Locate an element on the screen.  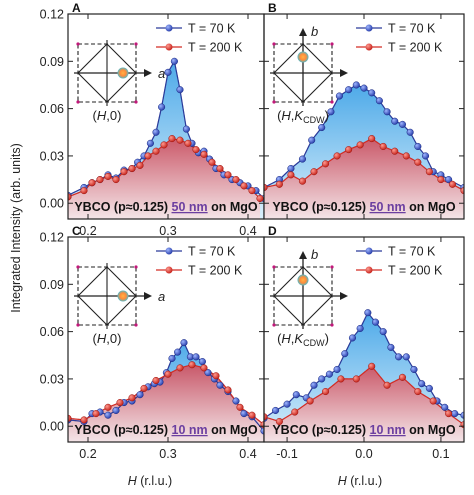
panel-letter: A is located at coordinates (76, 8).